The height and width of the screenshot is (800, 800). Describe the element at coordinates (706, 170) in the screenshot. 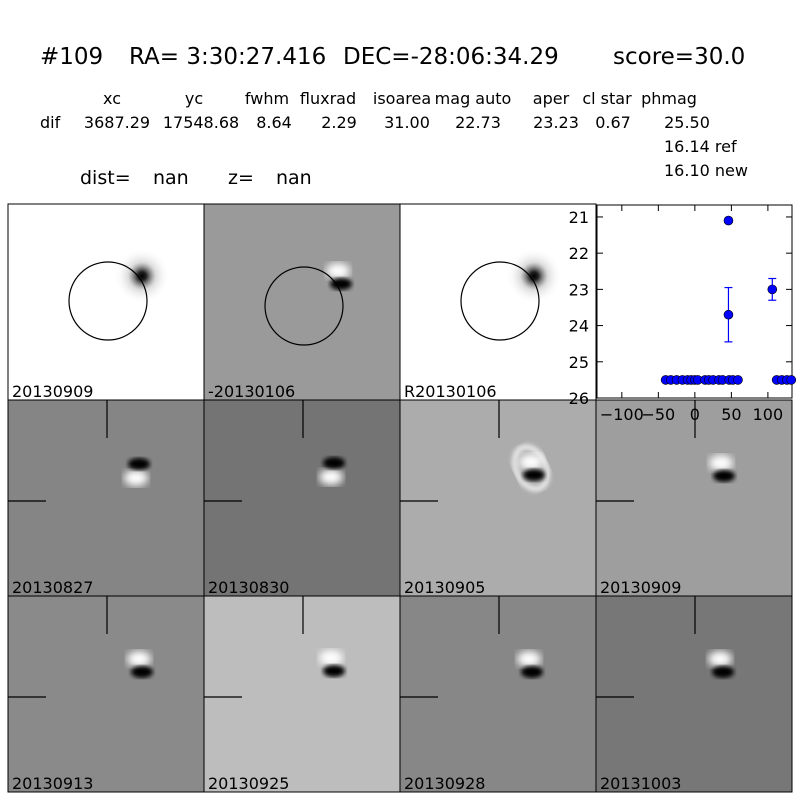

I see `new-mag: 16.10 new` at that location.